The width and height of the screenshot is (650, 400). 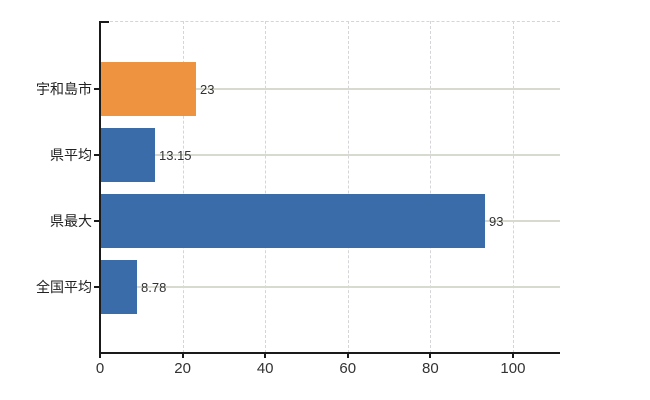 What do you see at coordinates (100, 189) in the screenshot?
I see `y-axis` at bounding box center [100, 189].